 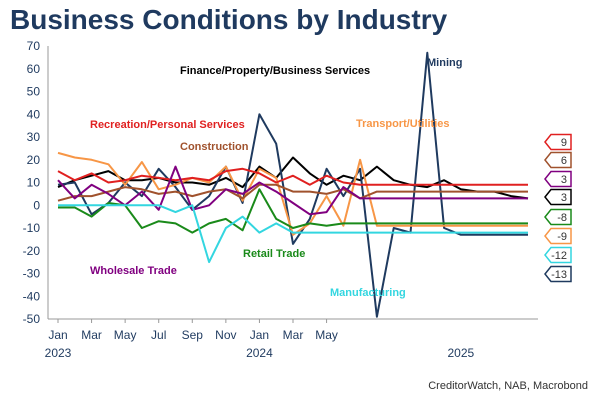 I want to click on end-value-label: 9, so click(x=564, y=143).